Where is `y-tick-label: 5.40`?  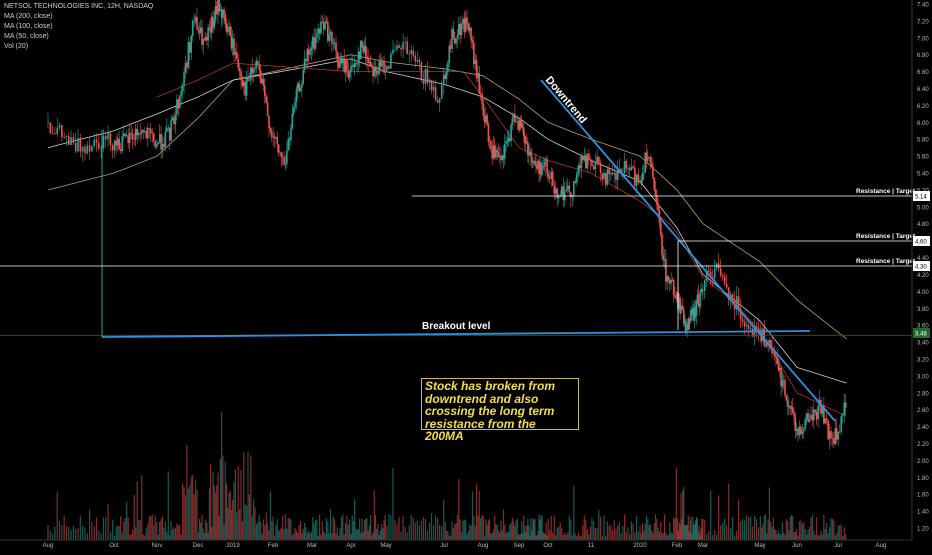
y-tick-label: 5.40 is located at coordinates (923, 175).